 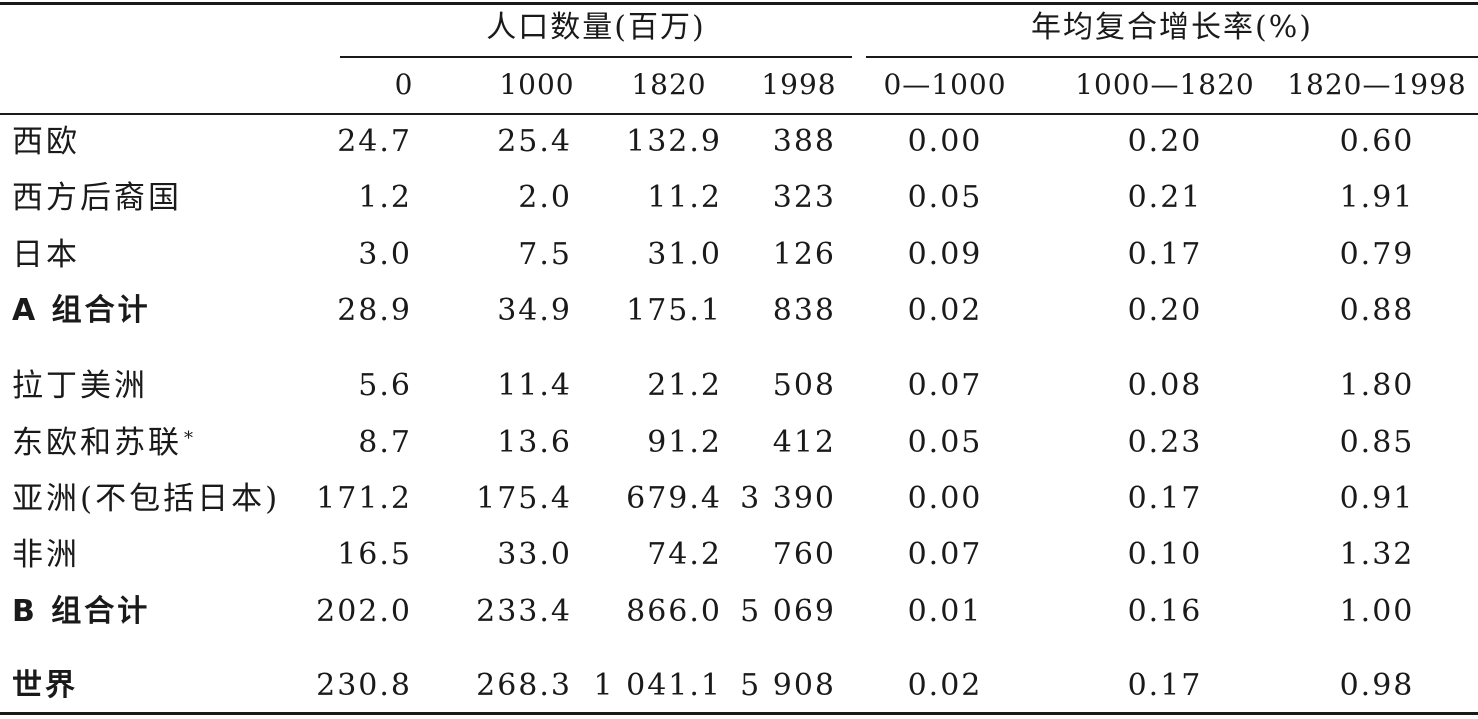 I want to click on growth-rate-value: 0.60, so click(x=1377, y=141).